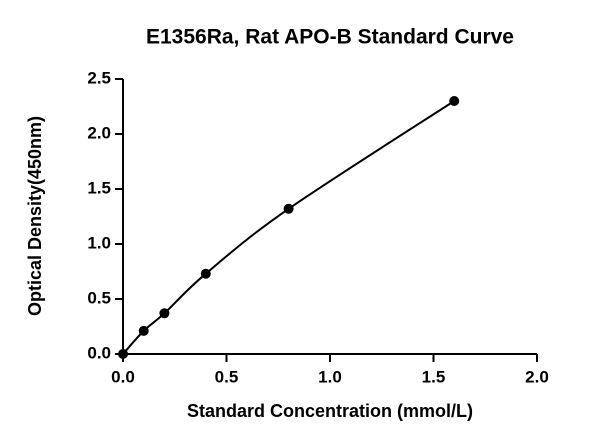 The height and width of the screenshot is (446, 600). Describe the element at coordinates (99, 132) in the screenshot. I see `y-tick-label: 2.0` at that location.